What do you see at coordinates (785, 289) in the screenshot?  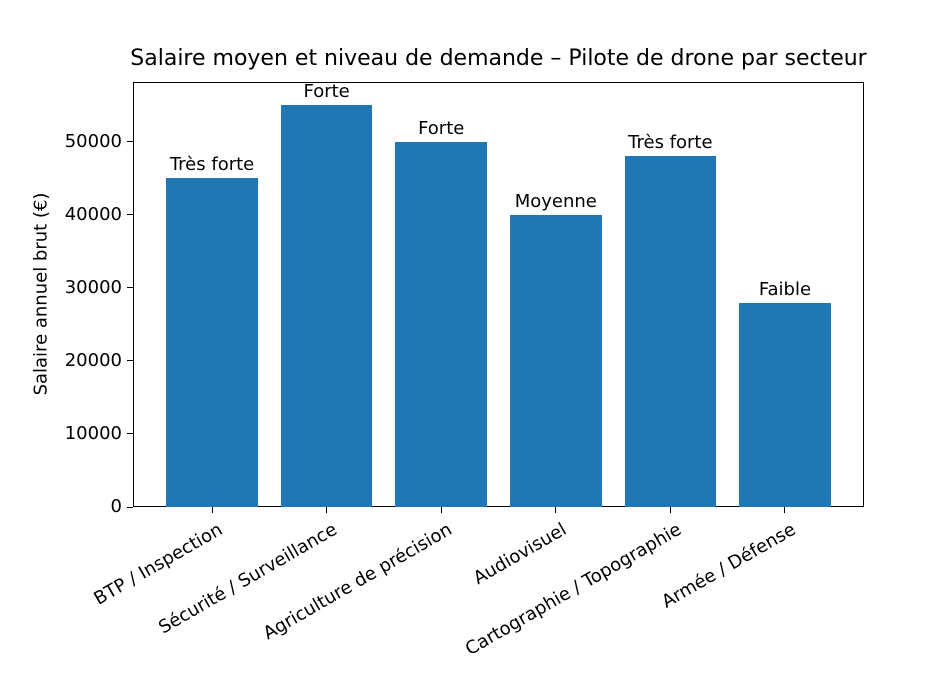 I see `bar-value-label: Faible` at bounding box center [785, 289].